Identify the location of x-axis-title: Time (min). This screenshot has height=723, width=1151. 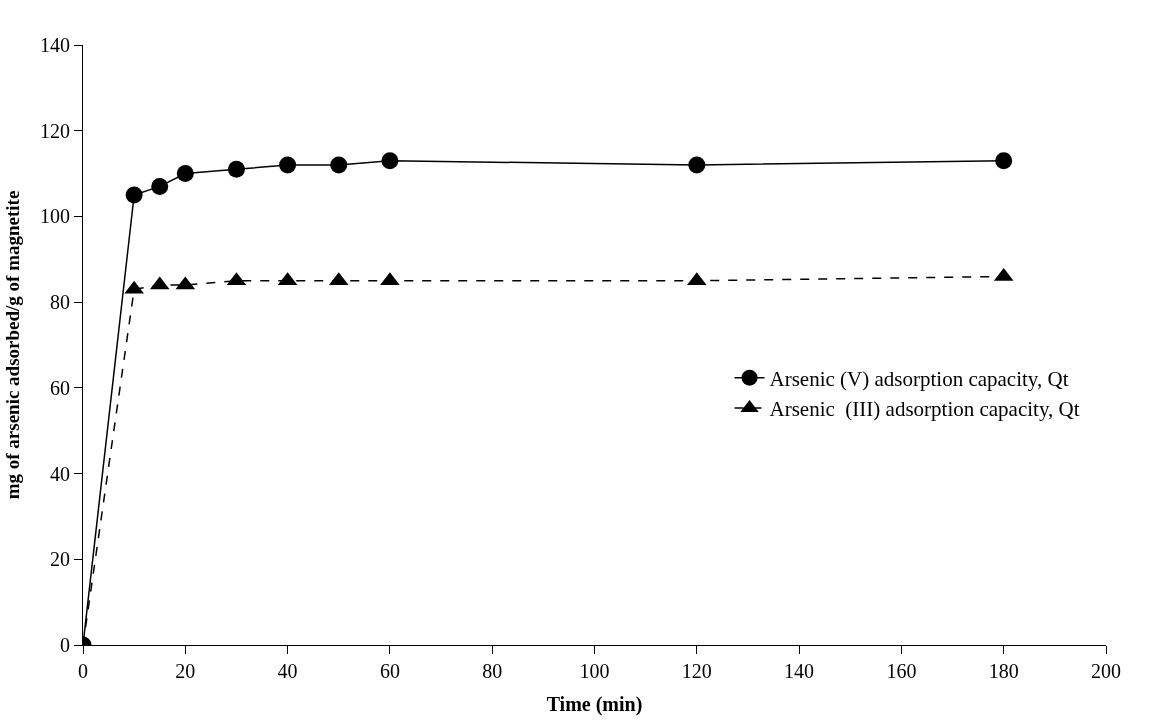
(594, 704).